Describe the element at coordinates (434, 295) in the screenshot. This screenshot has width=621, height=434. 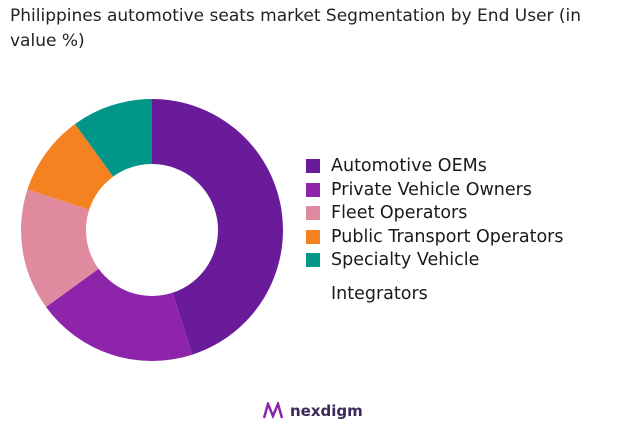
I see `legend-item-continued: Integrators` at that location.